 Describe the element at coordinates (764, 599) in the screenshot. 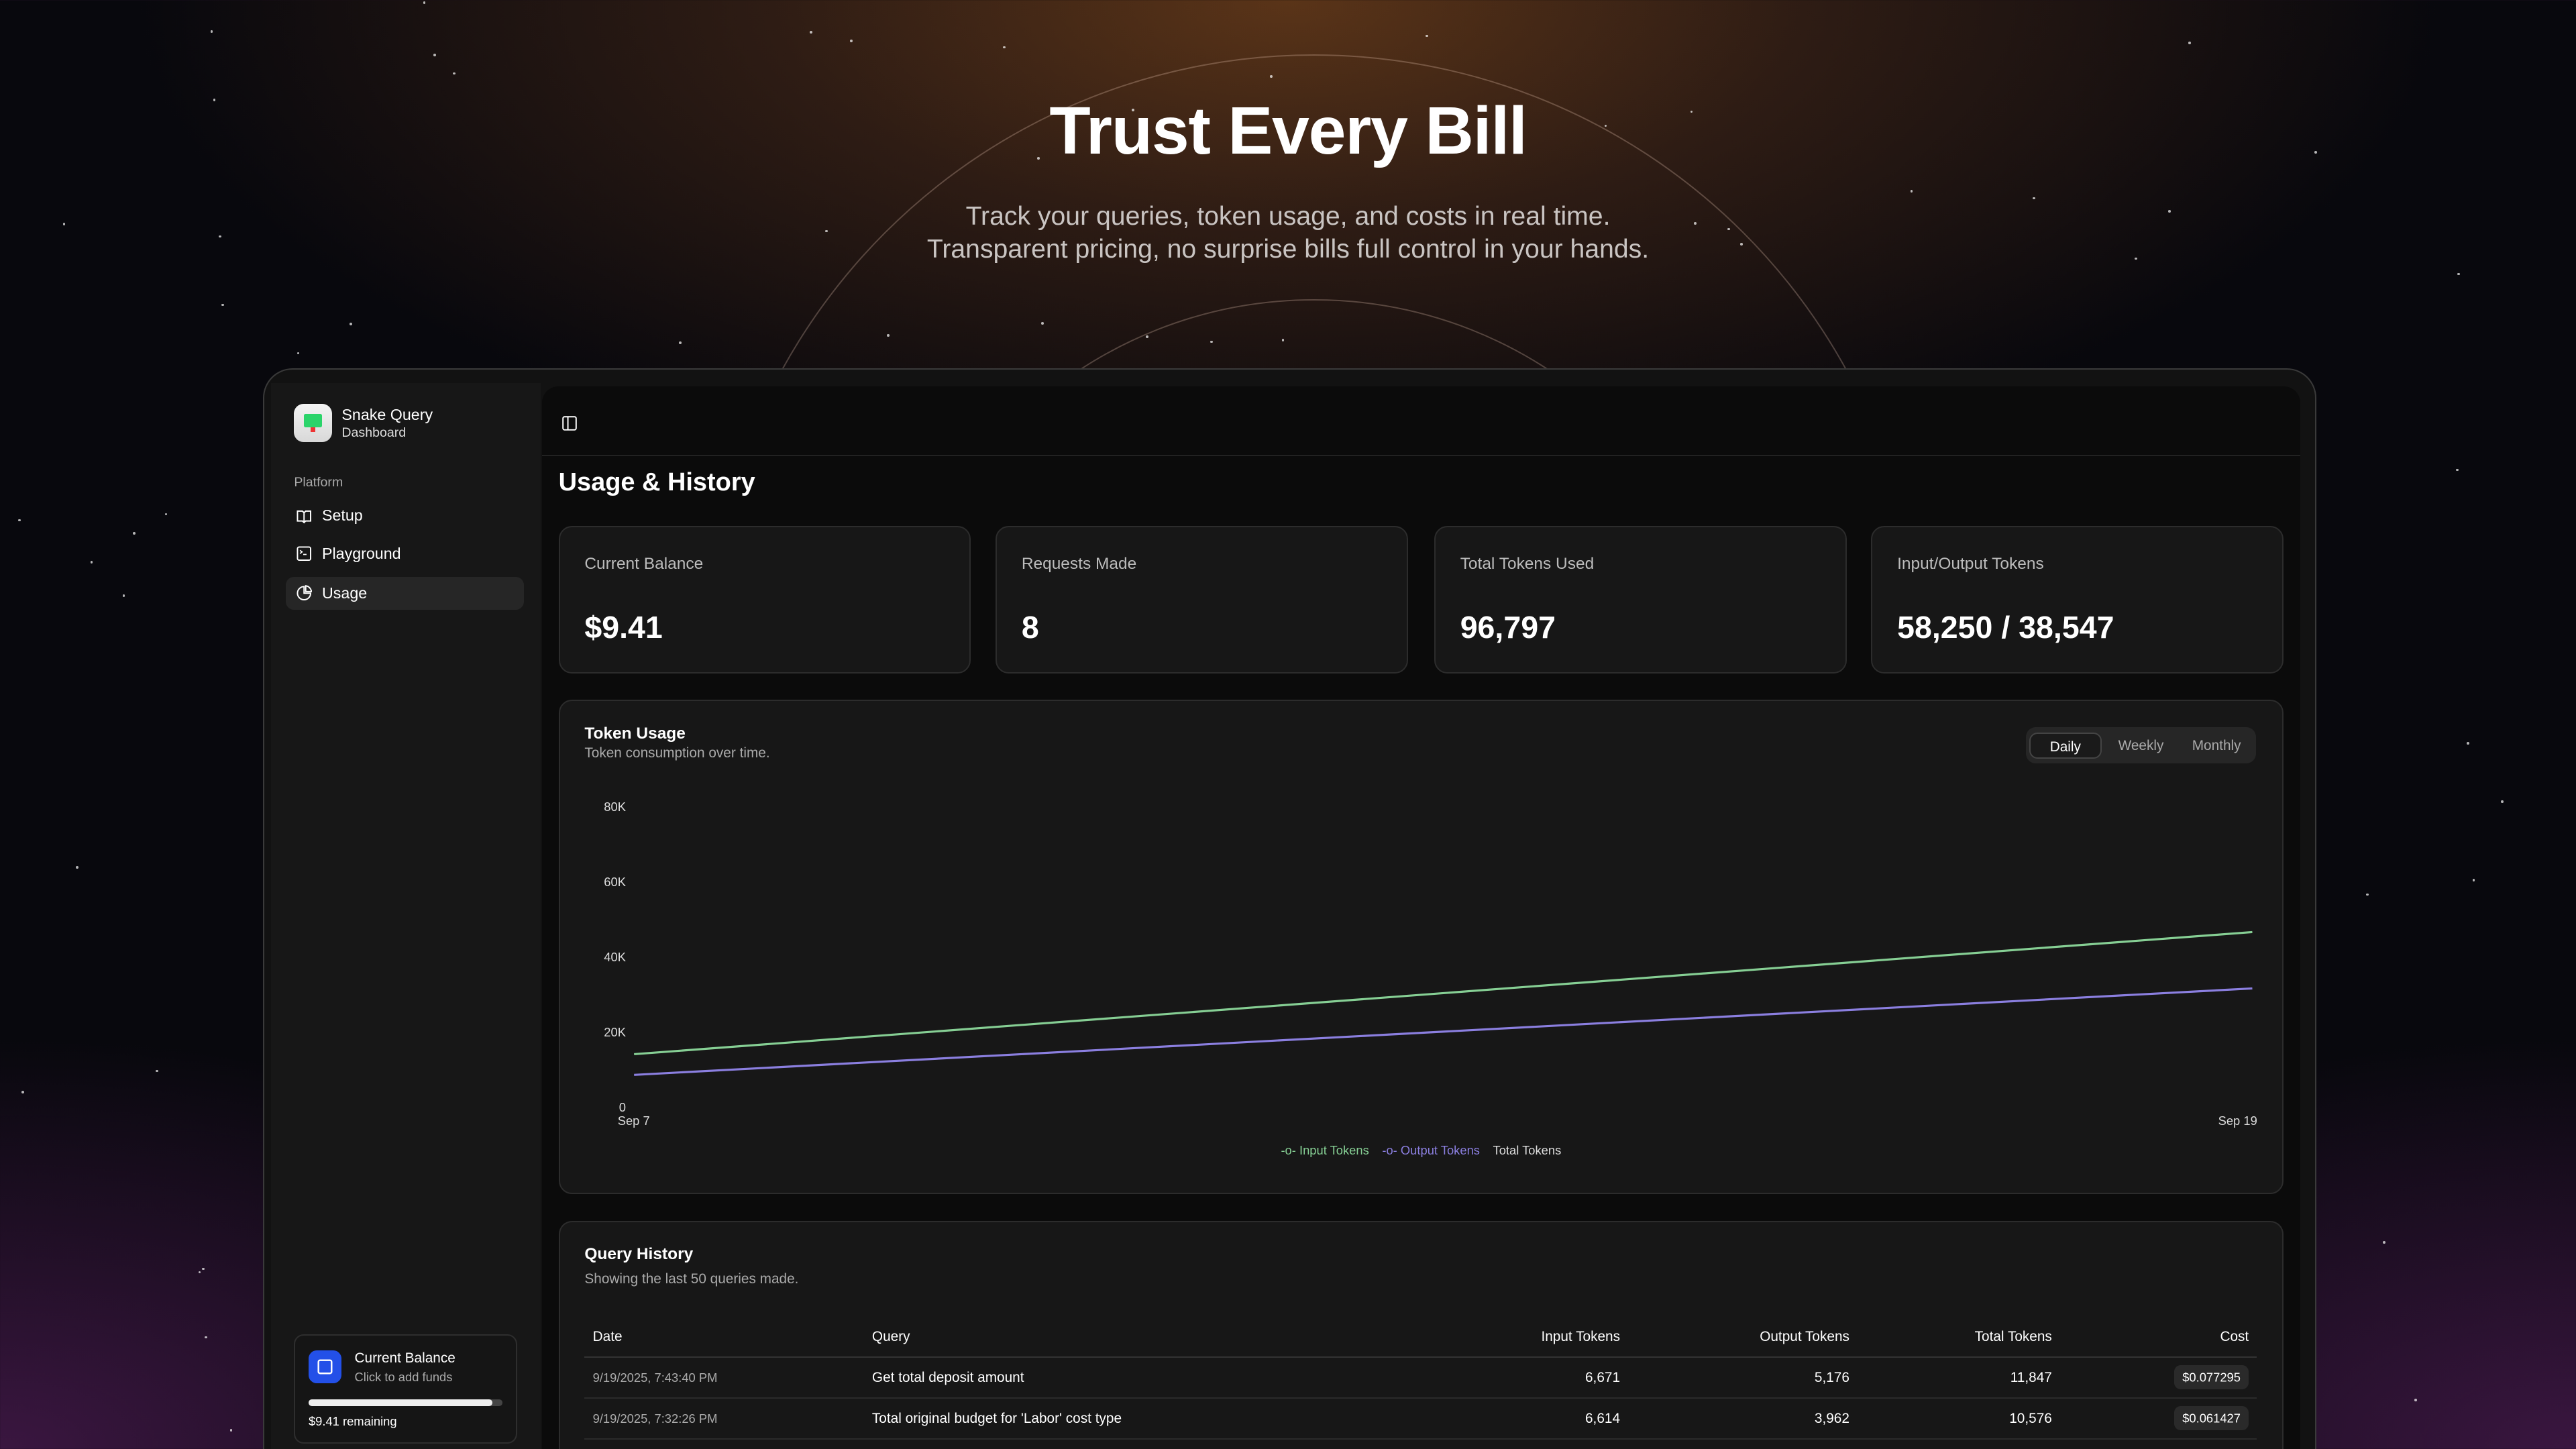

I see `stat-card: Current Balance $9.41` at that location.